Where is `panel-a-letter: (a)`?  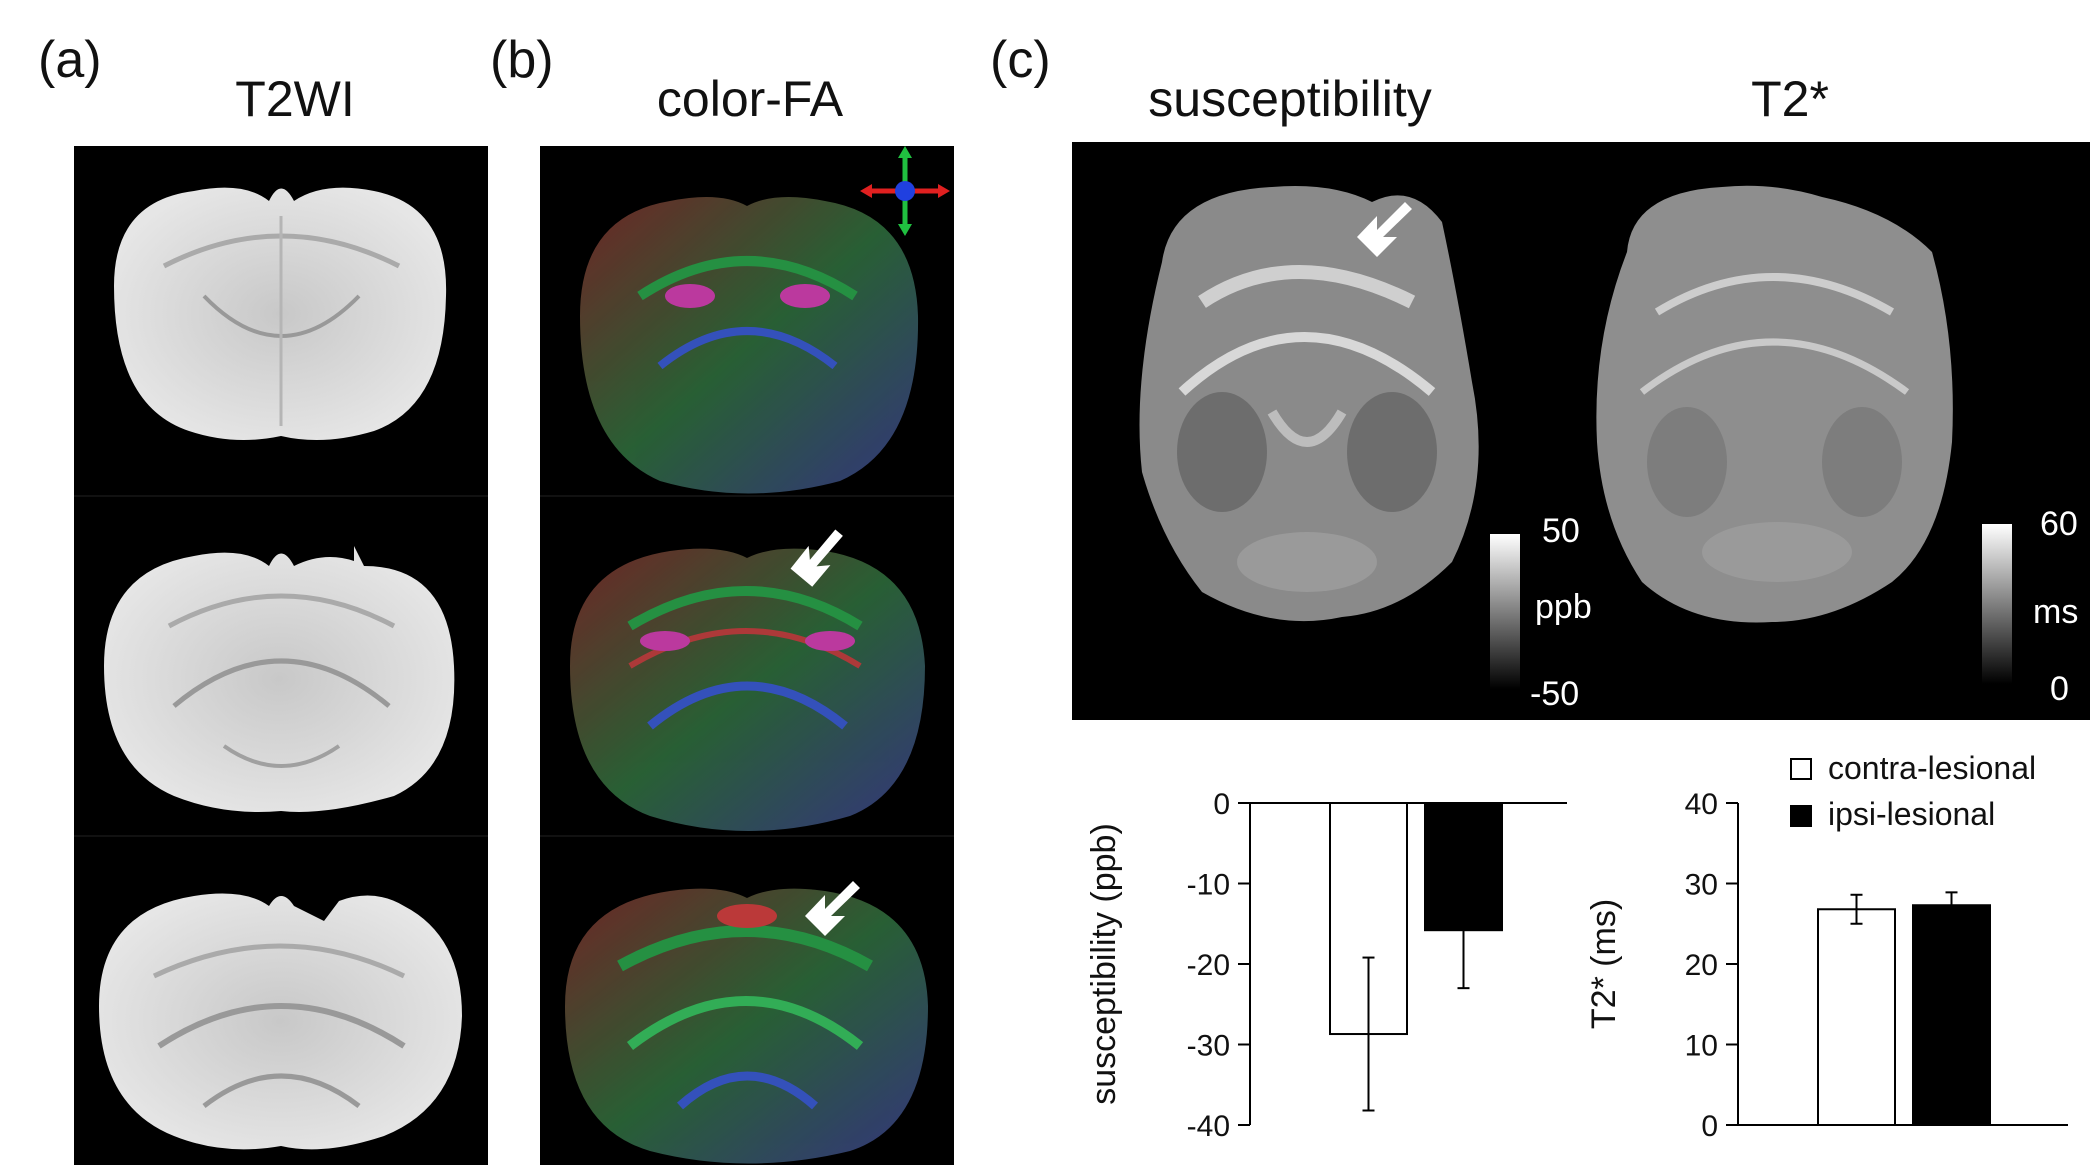
panel-a-letter: (a) is located at coordinates (70, 60).